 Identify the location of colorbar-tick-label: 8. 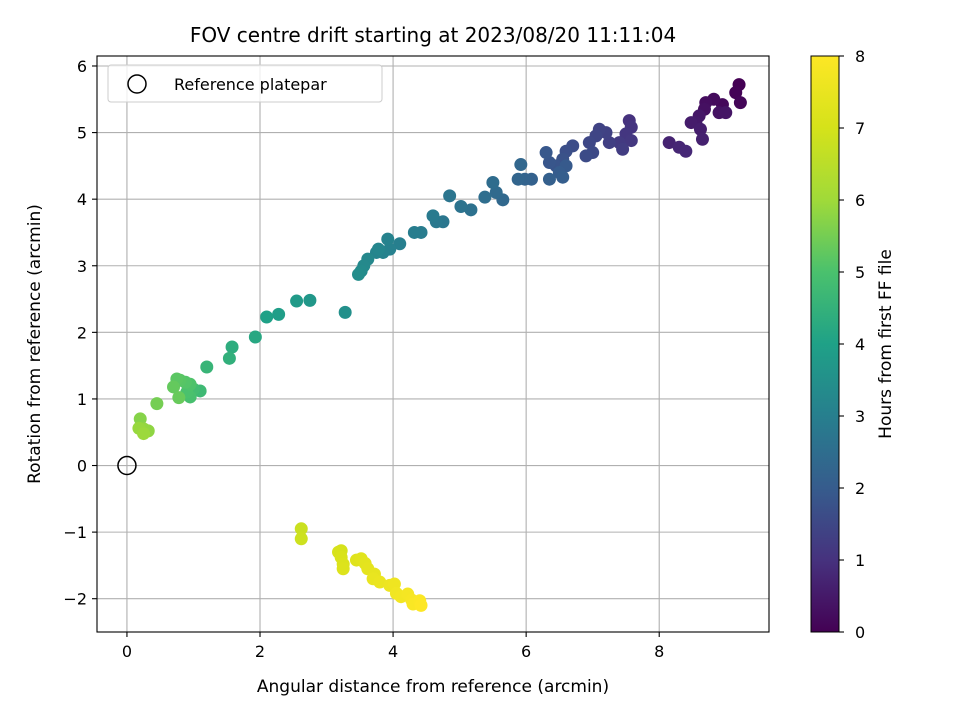
(860, 56).